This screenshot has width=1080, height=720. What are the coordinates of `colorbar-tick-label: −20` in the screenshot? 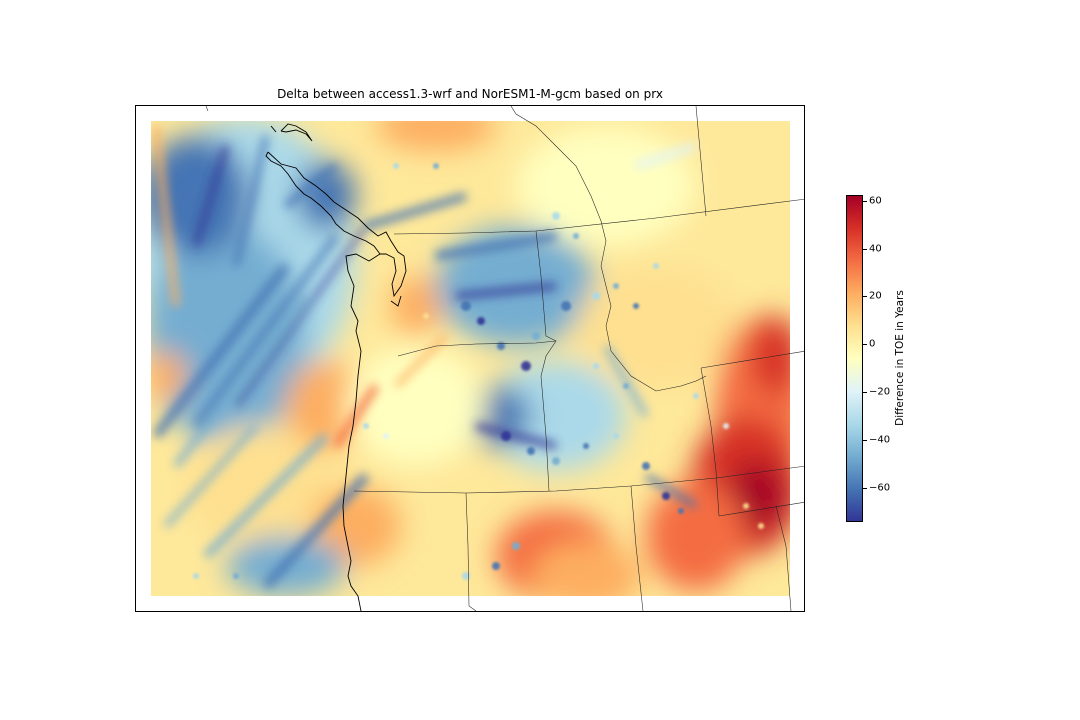 It's located at (880, 392).